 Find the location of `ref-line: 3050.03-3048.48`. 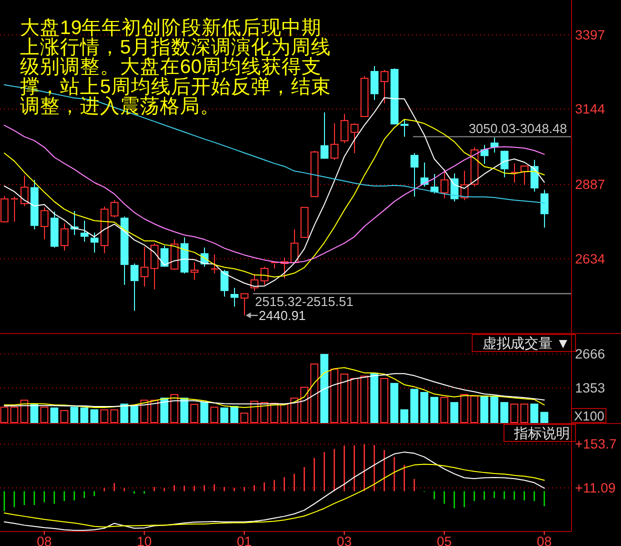

ref-line: 3050.03-3048.48 is located at coordinates (492, 129).